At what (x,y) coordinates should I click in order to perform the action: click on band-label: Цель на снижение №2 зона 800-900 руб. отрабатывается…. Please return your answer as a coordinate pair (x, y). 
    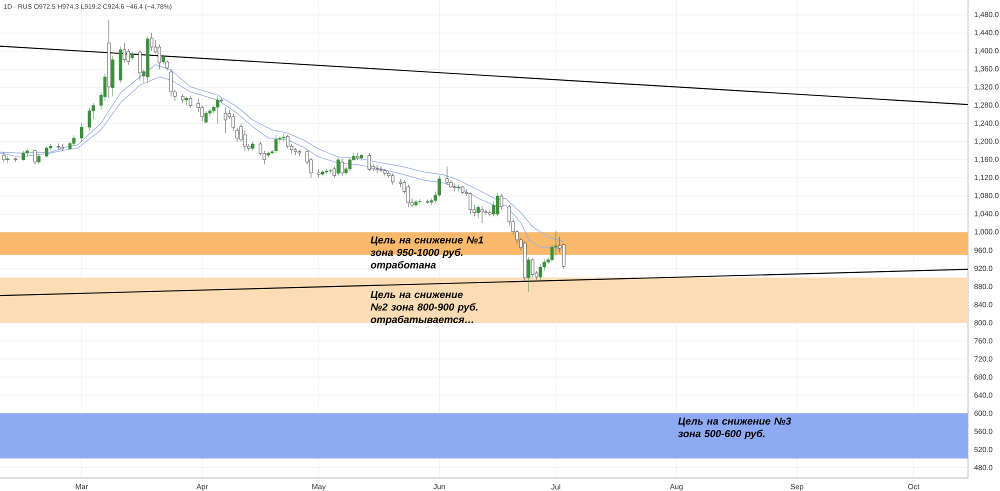
    Looking at the image, I should click on (424, 308).